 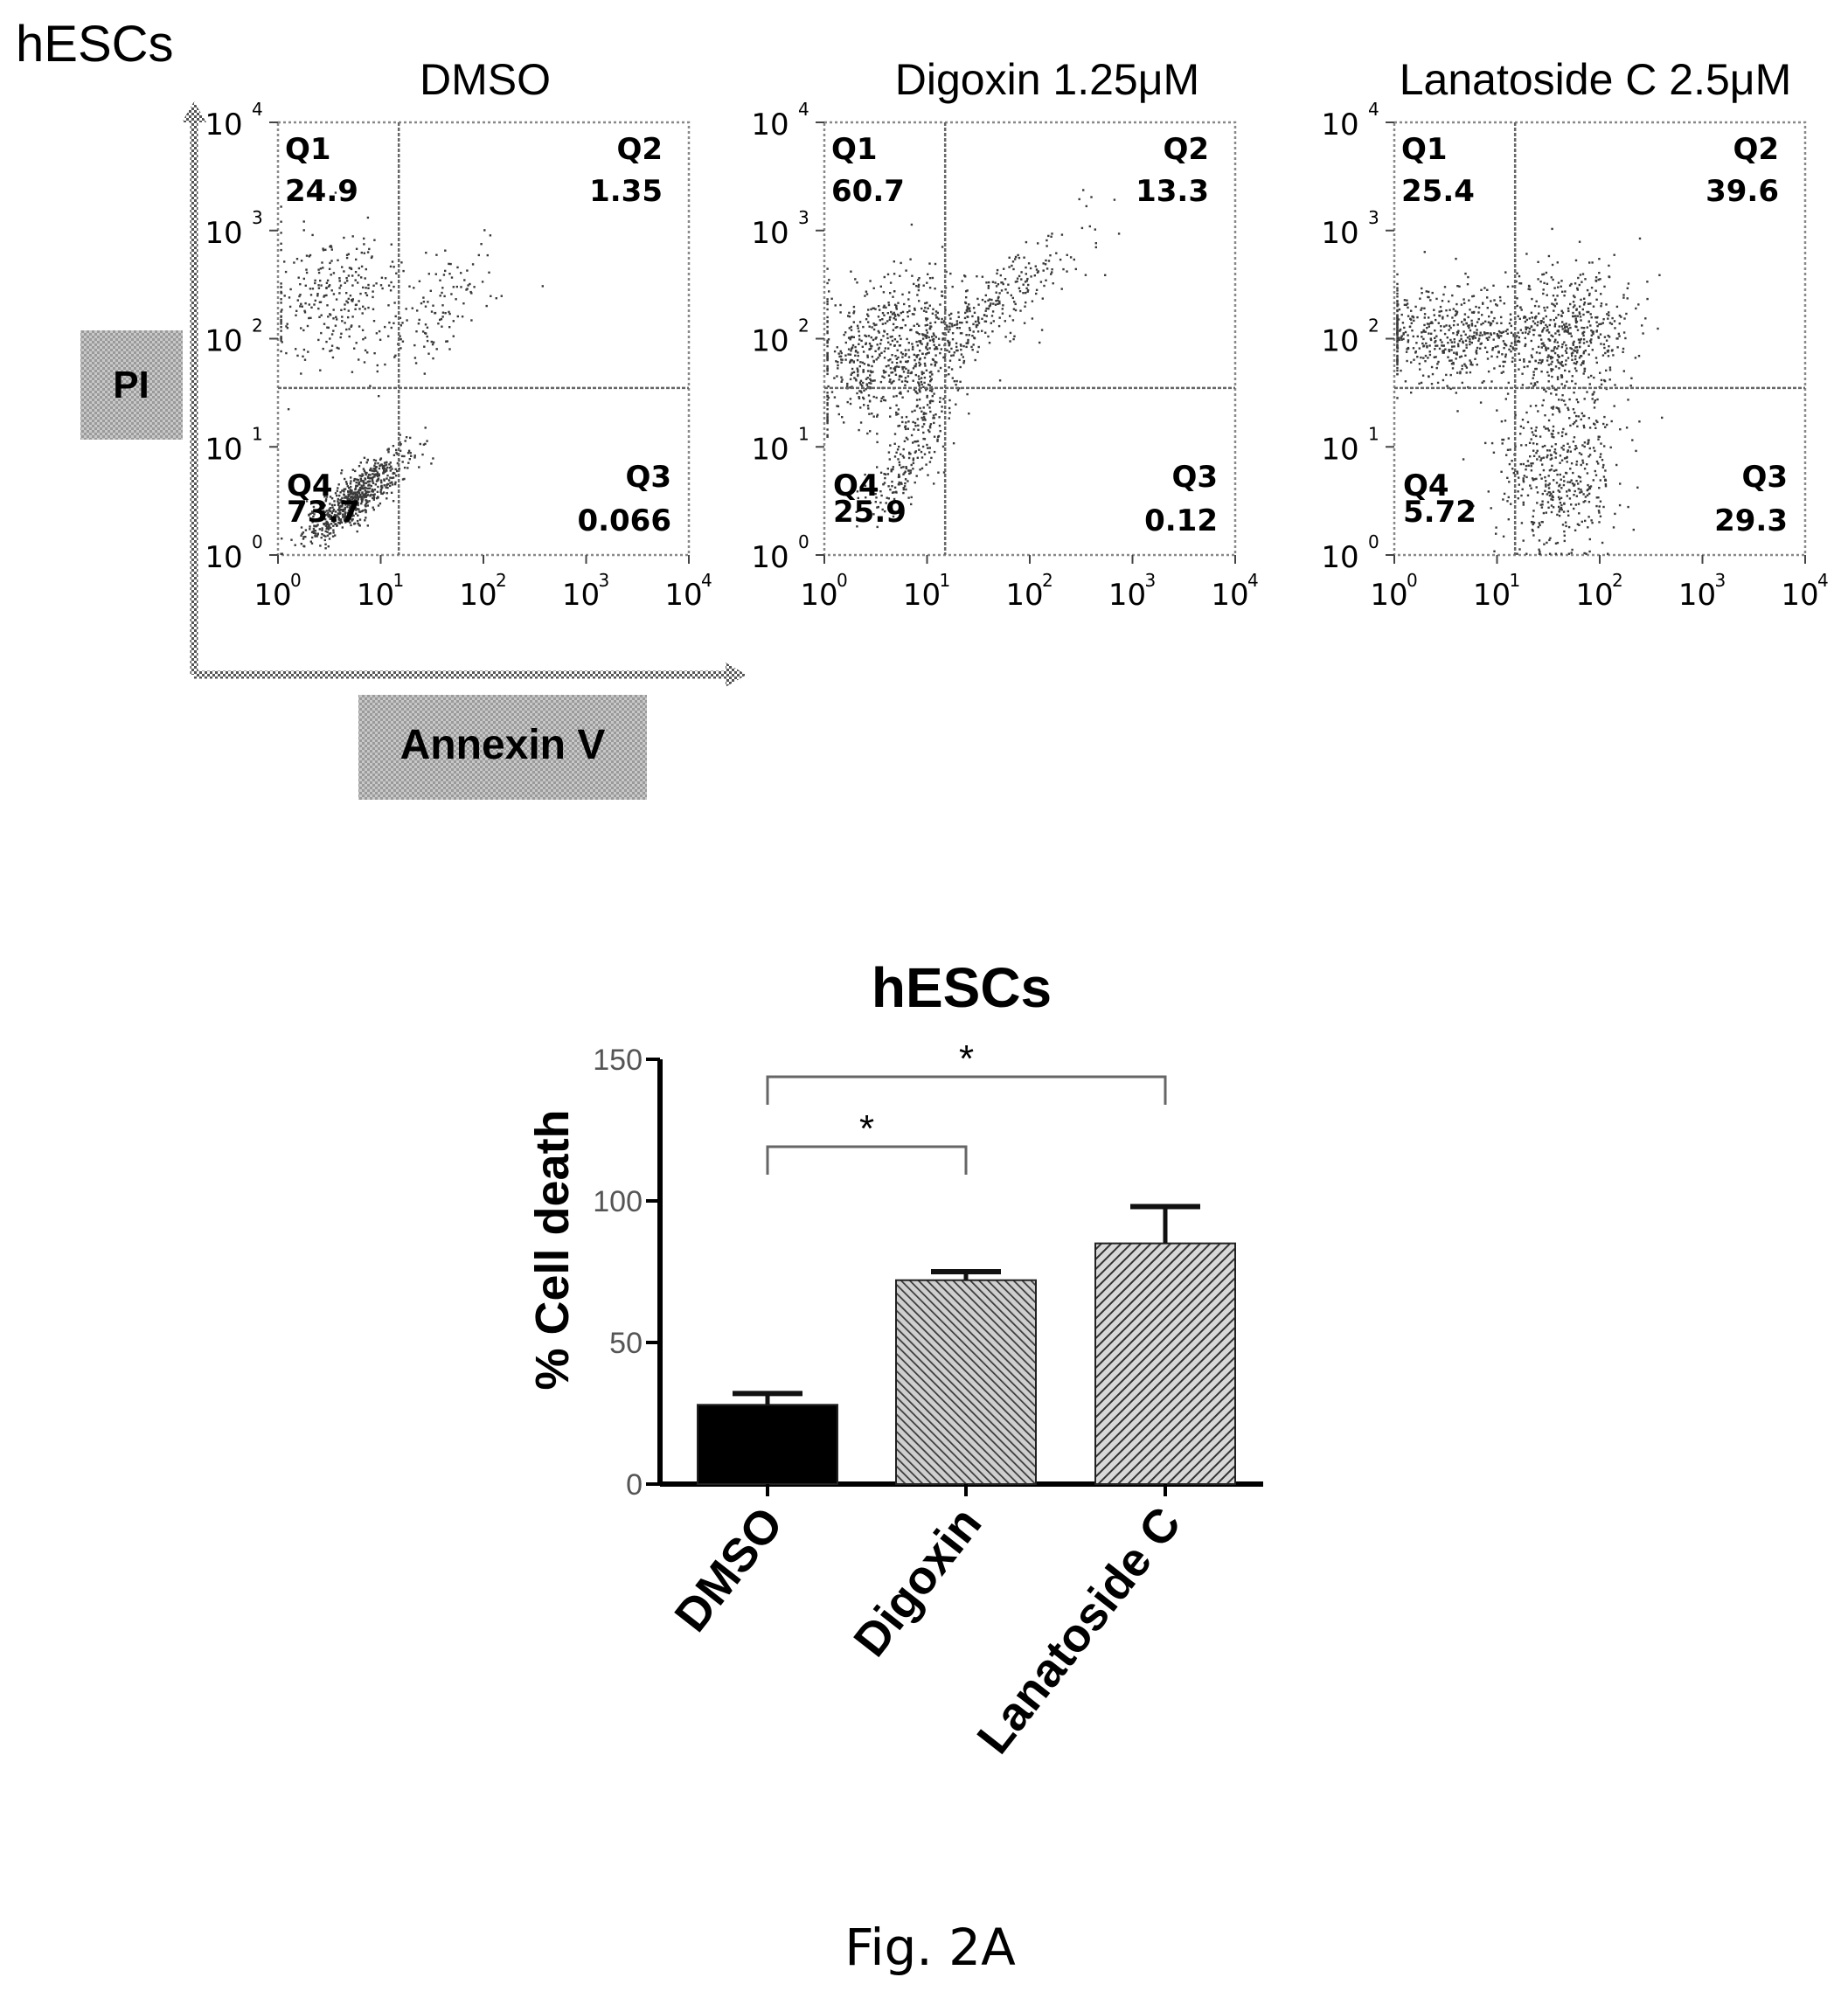 I want to click on quadrant-name-q3: Q3, so click(x=1765, y=477).